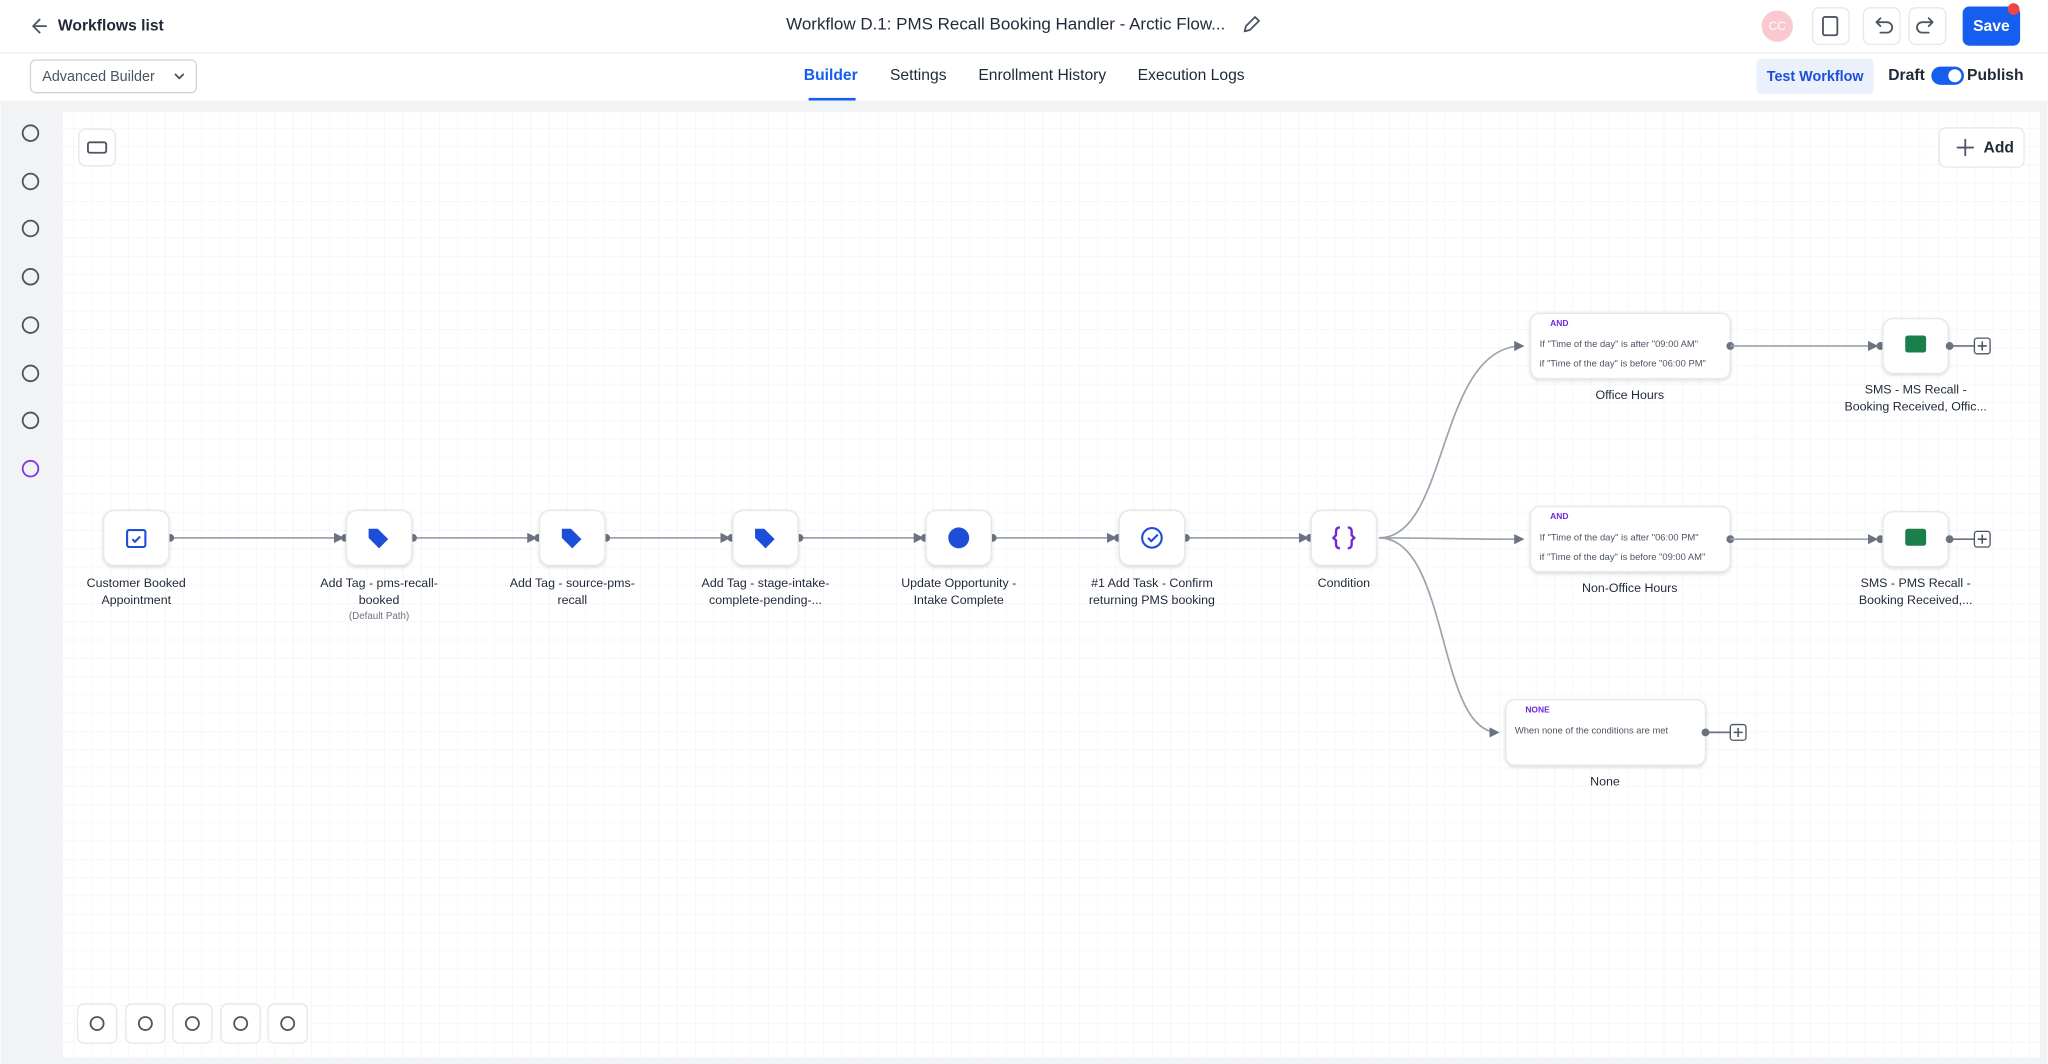  Describe the element at coordinates (1916, 390) in the screenshot. I see `node-label: SMS - MS Recall -` at that location.